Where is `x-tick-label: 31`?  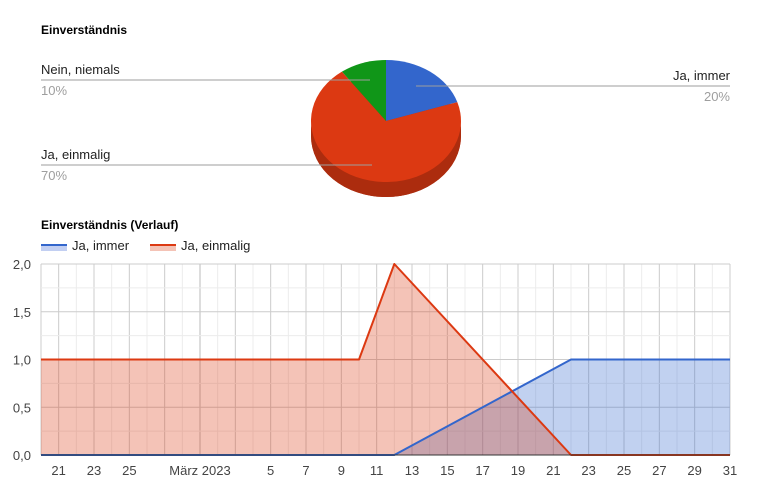 x-tick-label: 31 is located at coordinates (730, 470).